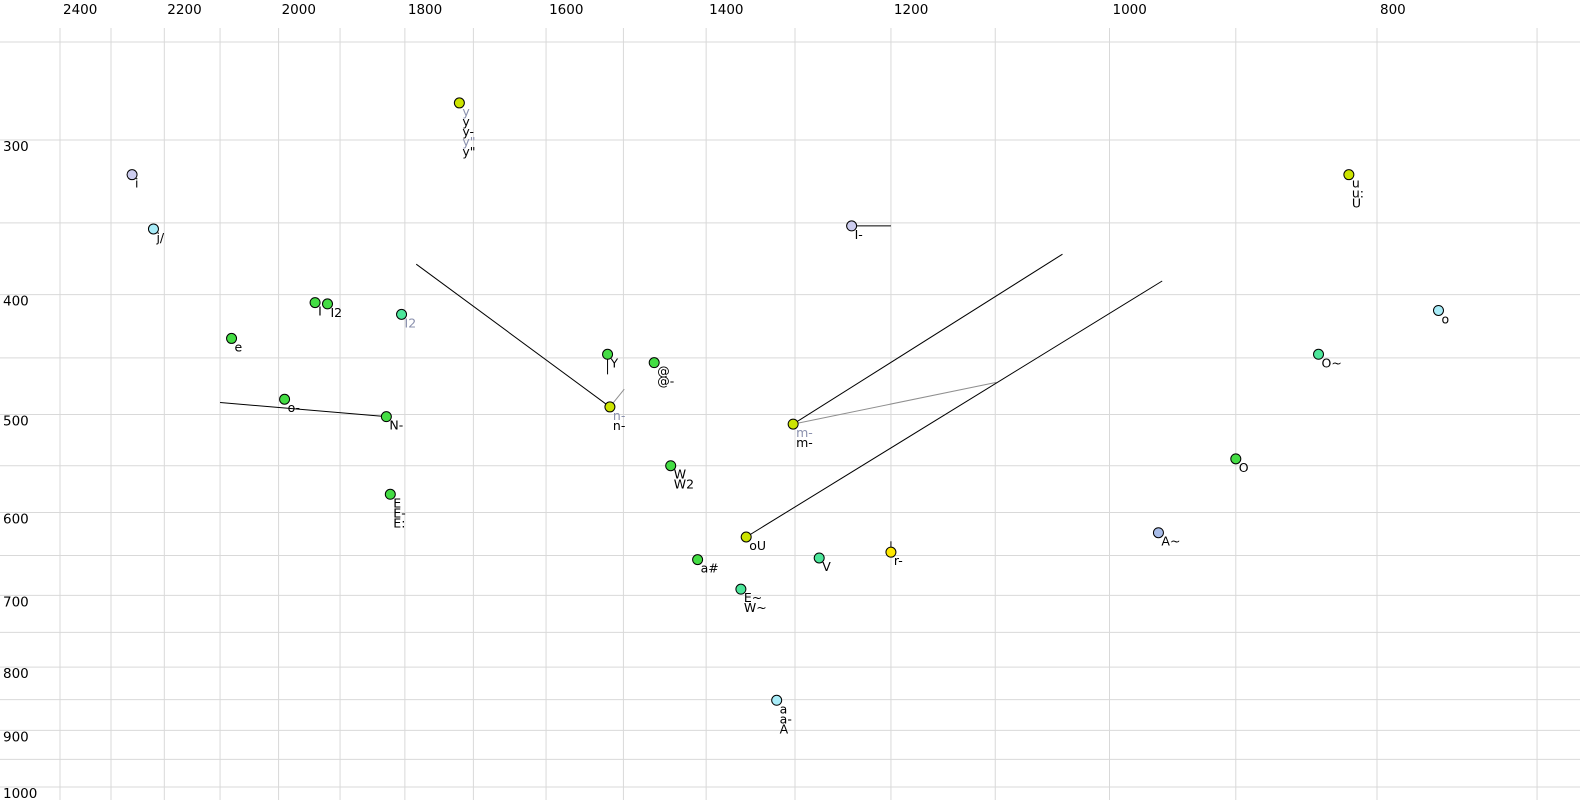 The image size is (1580, 800). What do you see at coordinates (911, 10) in the screenshot?
I see `x-tick-1200: 1200` at bounding box center [911, 10].